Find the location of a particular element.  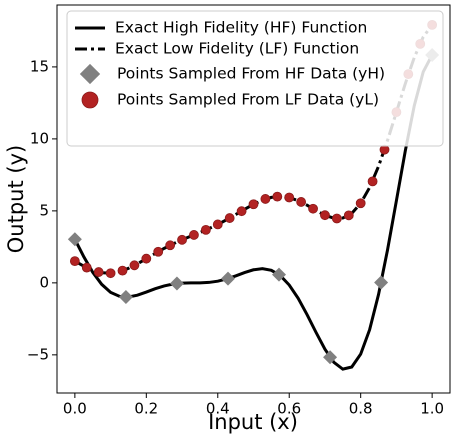

x-tick-label: 0.6 is located at coordinates (289, 409).